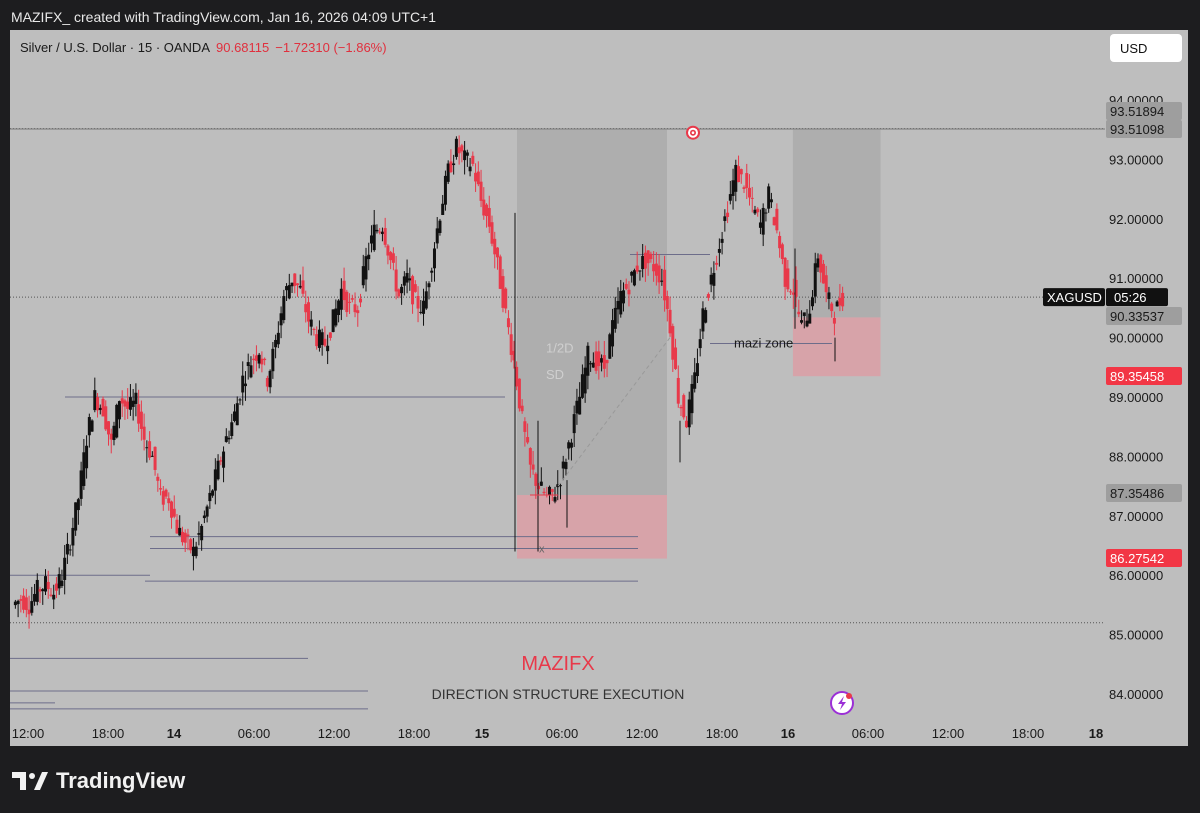  What do you see at coordinates (1146, 48) in the screenshot?
I see `currency-button: USD` at bounding box center [1146, 48].